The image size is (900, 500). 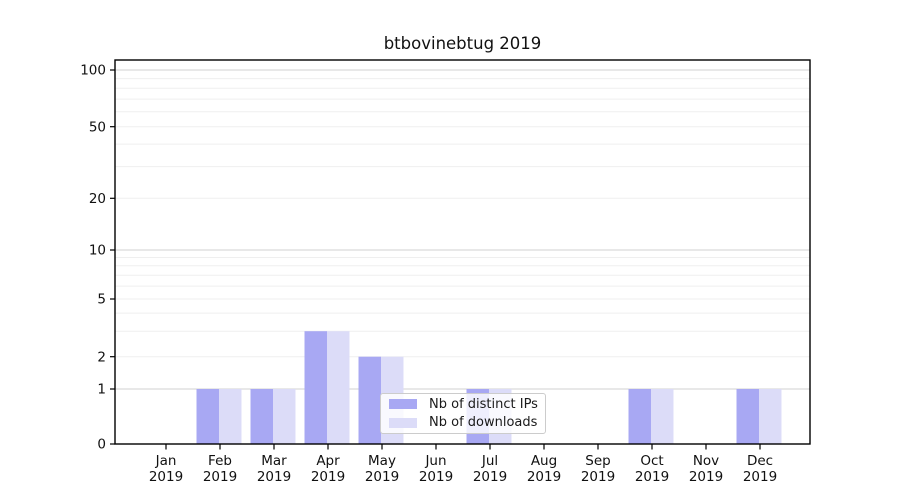 What do you see at coordinates (597, 461) in the screenshot?
I see `x-tick-label-month: Sep` at bounding box center [597, 461].